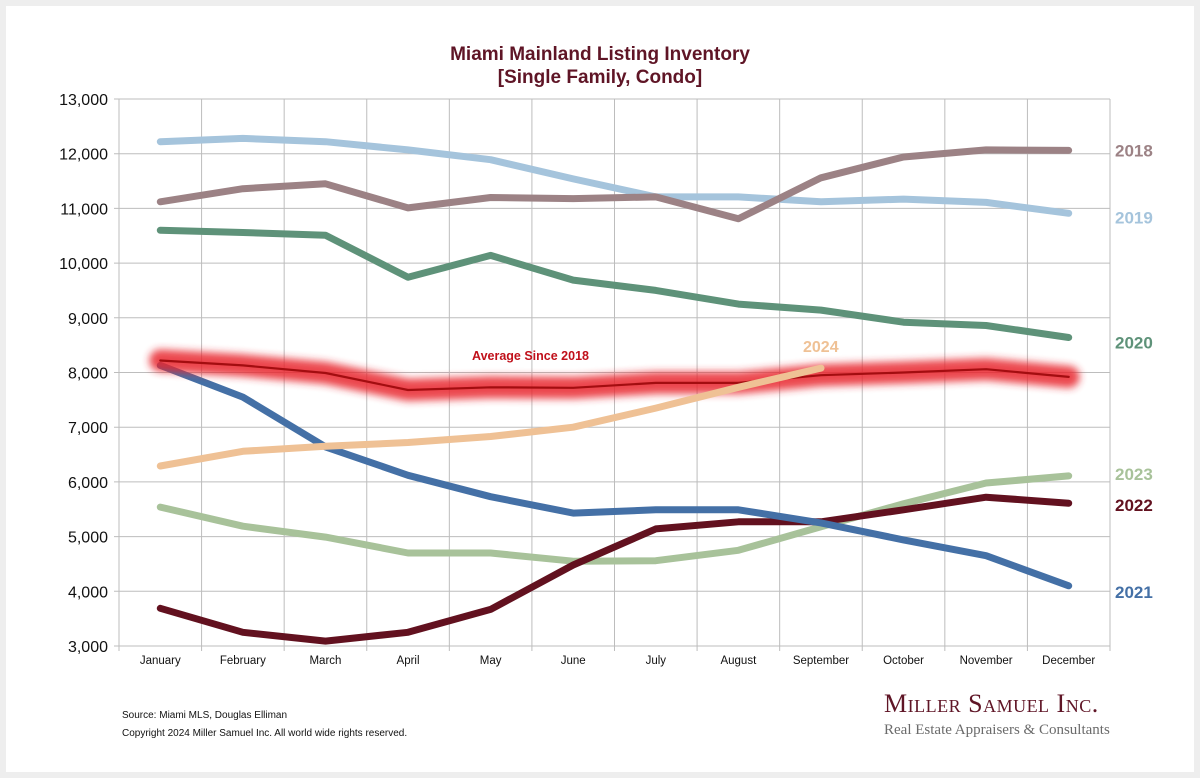 Image resolution: width=1200 pixels, height=778 pixels. What do you see at coordinates (88, 428) in the screenshot?
I see `y-tick-label: 7,000` at bounding box center [88, 428].